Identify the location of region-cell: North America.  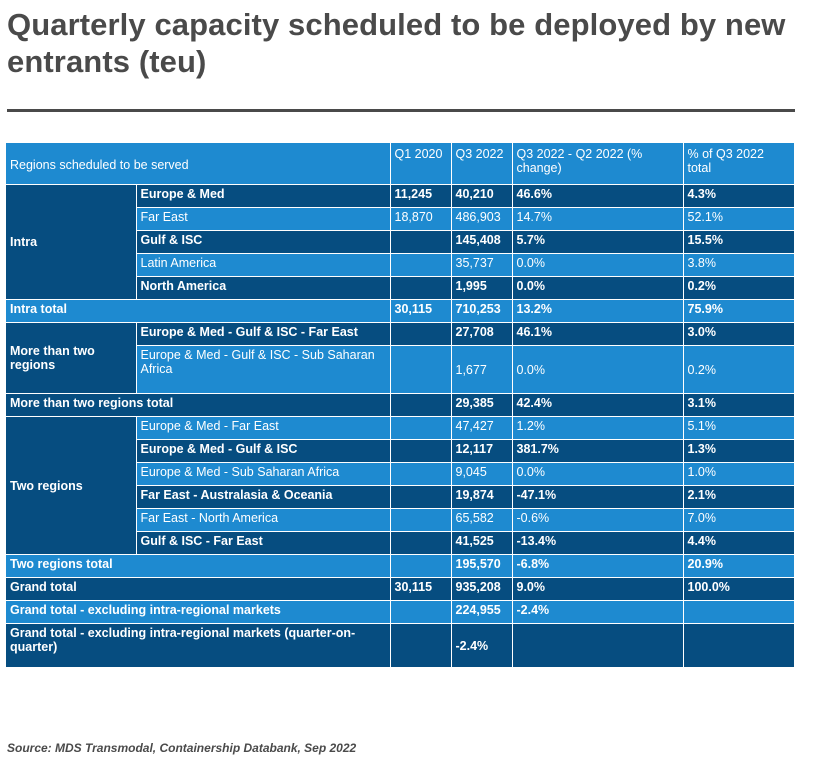
(263, 288).